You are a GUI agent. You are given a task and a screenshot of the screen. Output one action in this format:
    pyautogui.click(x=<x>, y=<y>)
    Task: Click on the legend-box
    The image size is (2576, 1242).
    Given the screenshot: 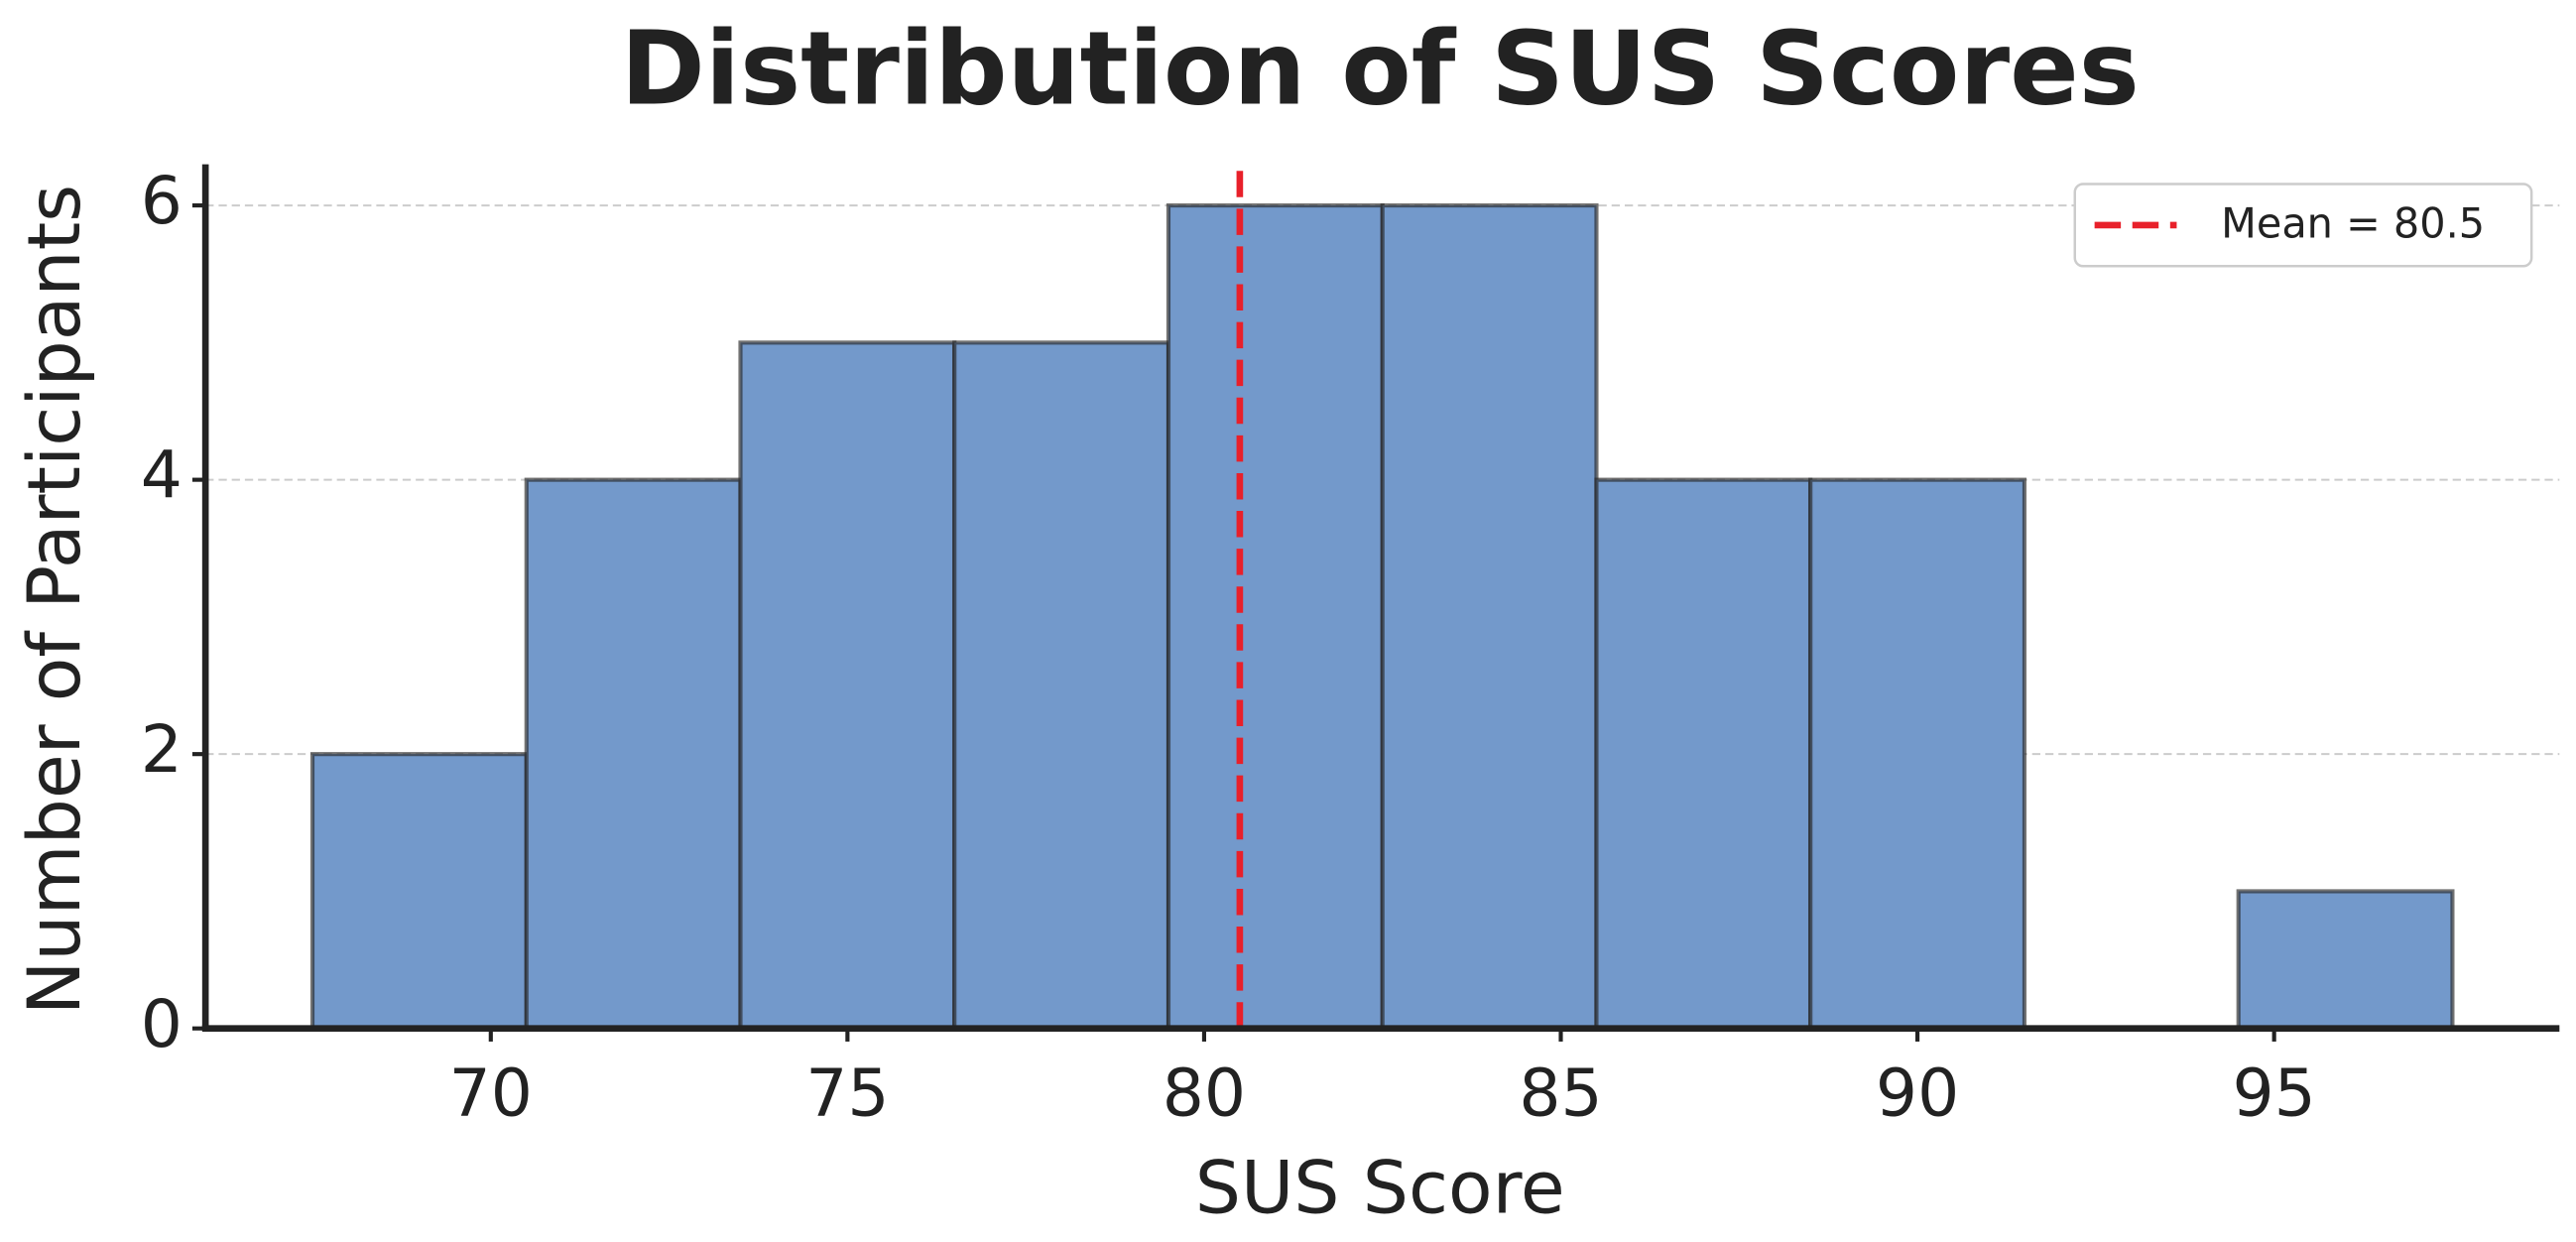 What is the action you would take?
    pyautogui.click(x=2303, y=225)
    